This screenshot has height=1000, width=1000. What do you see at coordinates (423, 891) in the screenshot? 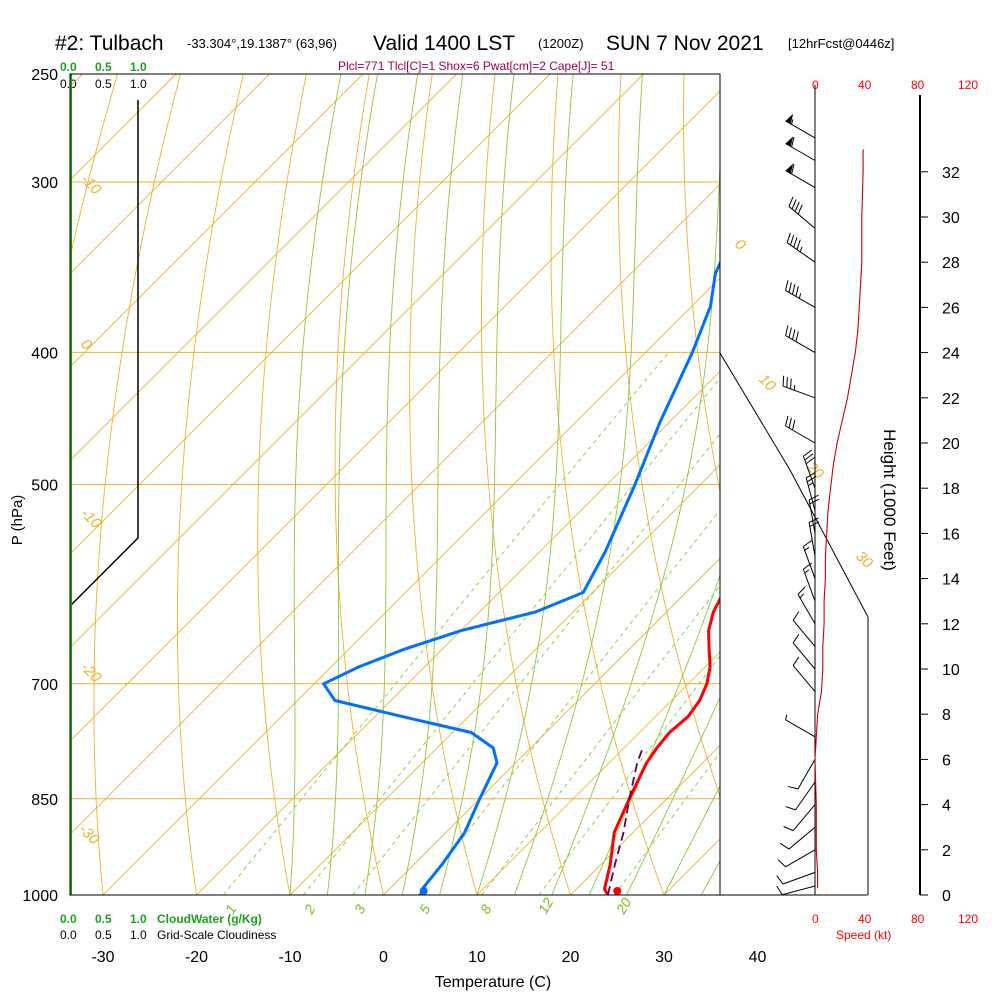
I see `surface-dewpoint-dot` at bounding box center [423, 891].